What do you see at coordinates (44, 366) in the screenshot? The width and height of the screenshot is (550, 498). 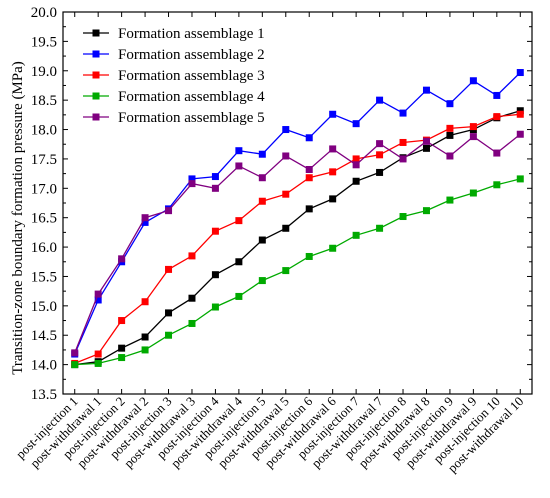 I see `y-tick-label: 14.0` at bounding box center [44, 366].